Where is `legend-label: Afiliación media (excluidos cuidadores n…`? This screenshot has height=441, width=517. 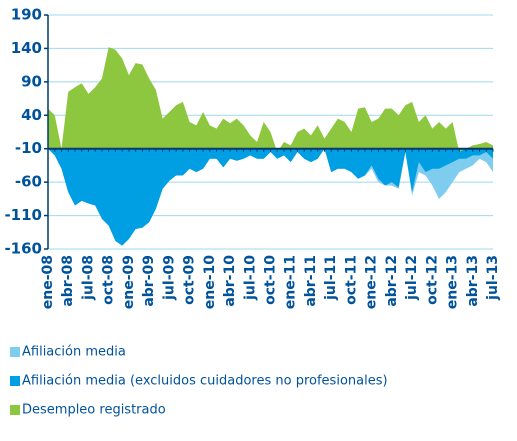
legend-label: Afiliación media (excluidos cuidadores n… is located at coordinates (205, 381).